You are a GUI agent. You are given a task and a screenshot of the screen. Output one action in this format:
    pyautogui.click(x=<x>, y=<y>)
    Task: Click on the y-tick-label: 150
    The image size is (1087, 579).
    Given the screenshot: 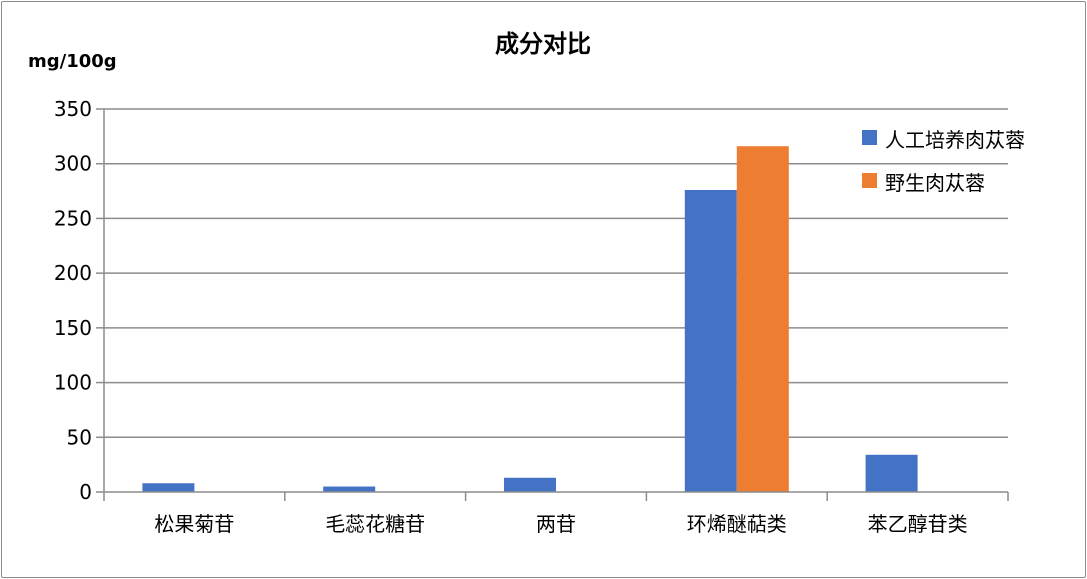 What is the action you would take?
    pyautogui.click(x=73, y=328)
    